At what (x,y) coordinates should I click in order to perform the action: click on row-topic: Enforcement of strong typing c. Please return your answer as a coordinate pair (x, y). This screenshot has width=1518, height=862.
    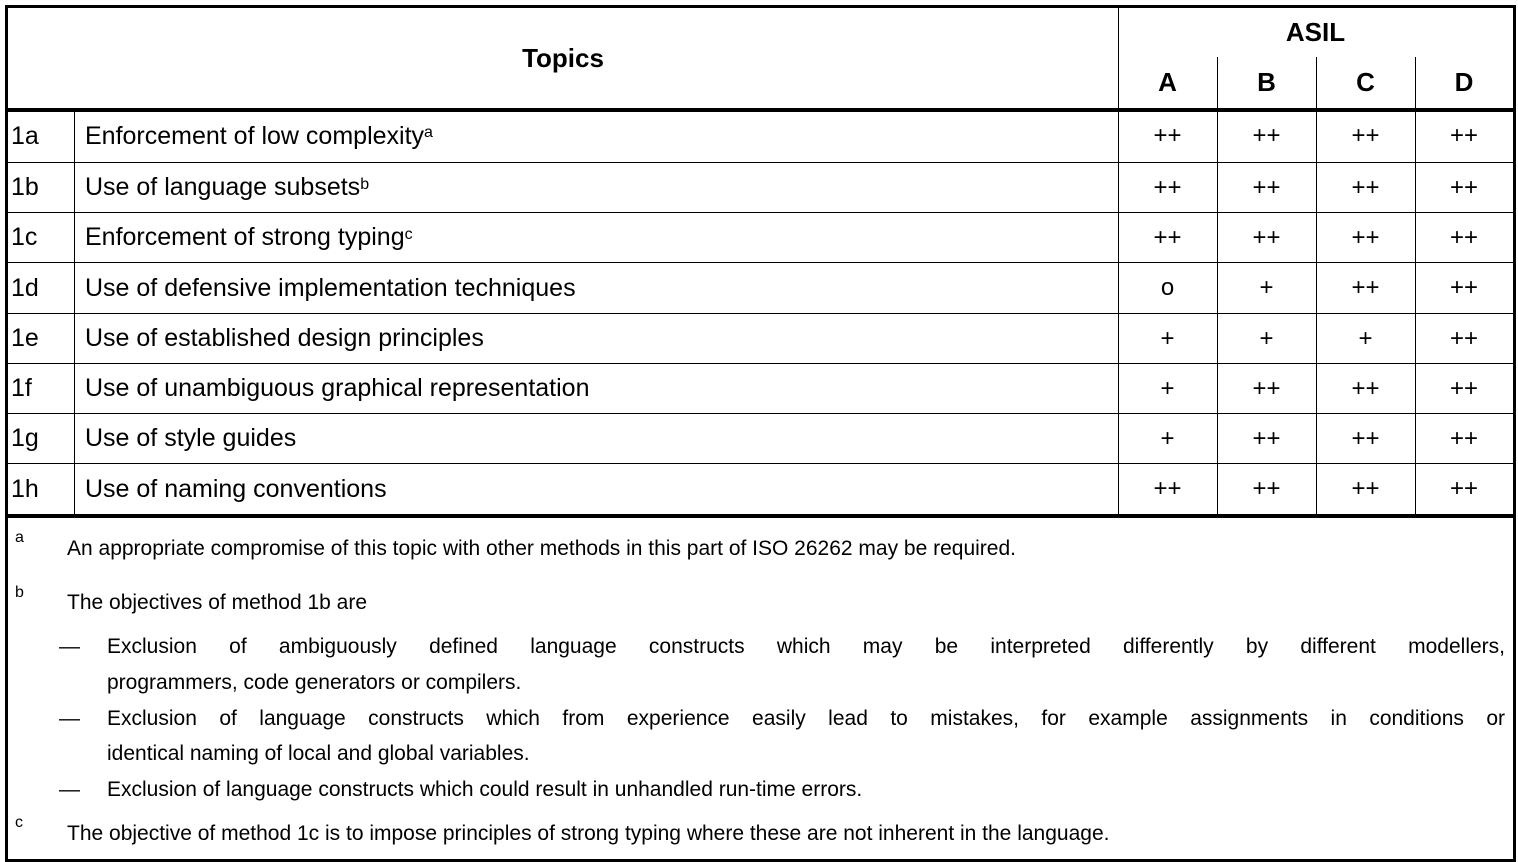
    Looking at the image, I should click on (249, 237).